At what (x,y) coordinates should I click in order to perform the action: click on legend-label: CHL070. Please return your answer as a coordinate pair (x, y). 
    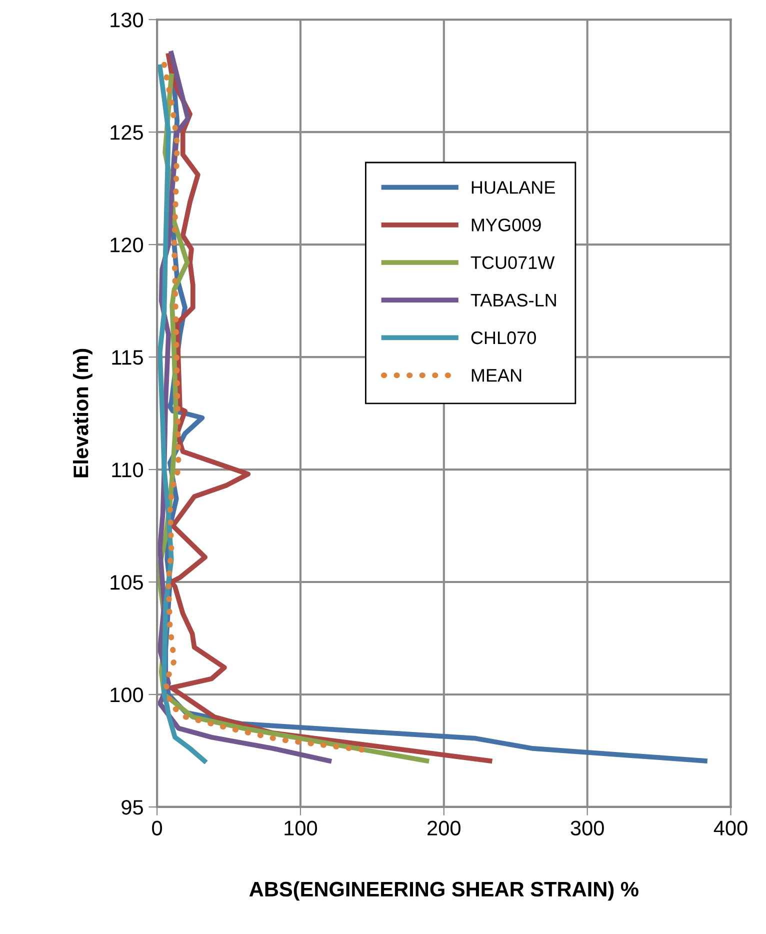
    Looking at the image, I should click on (503, 337).